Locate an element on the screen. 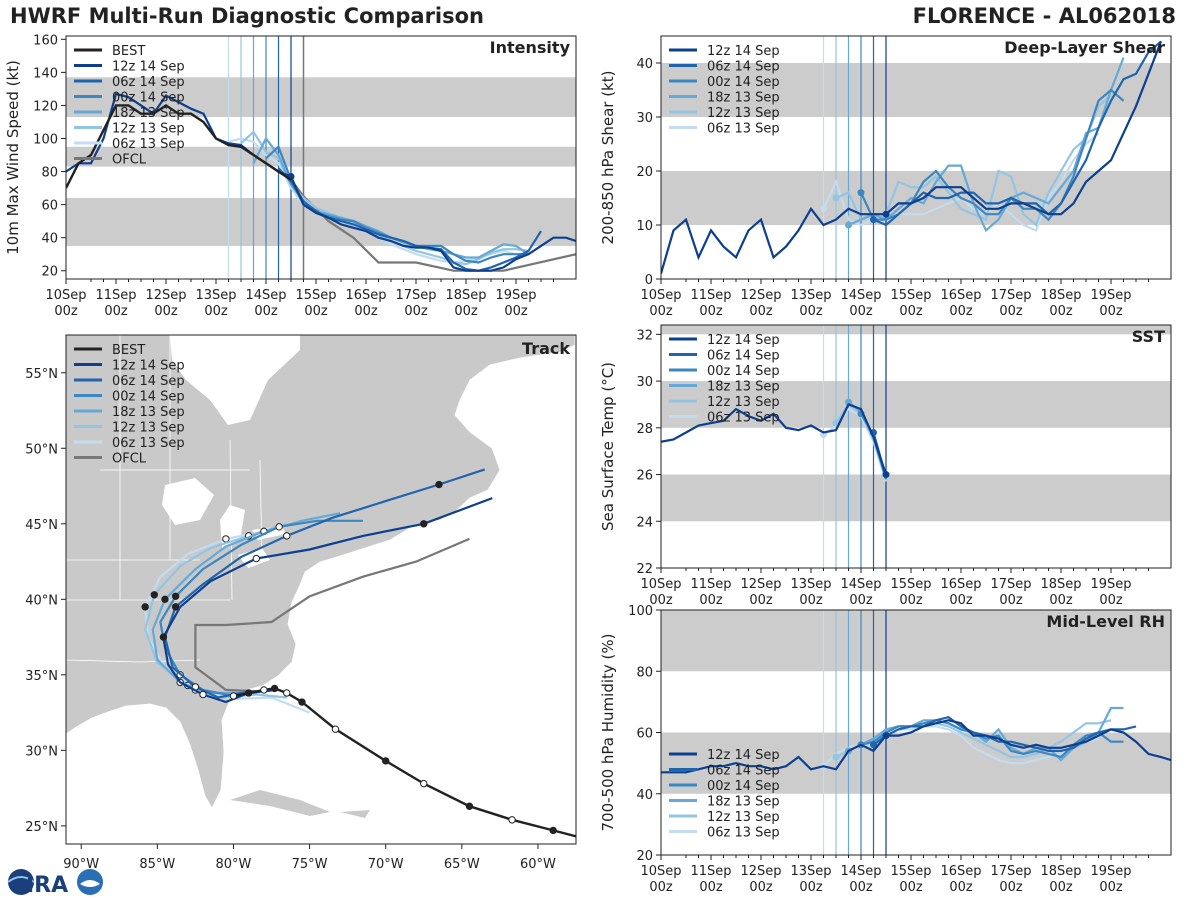  y-tick-label: 28 is located at coordinates (644, 429).